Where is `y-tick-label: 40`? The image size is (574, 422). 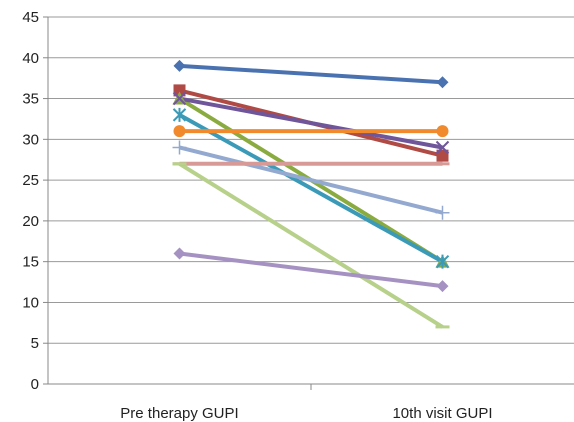
y-tick-label: 40 is located at coordinates (30, 58).